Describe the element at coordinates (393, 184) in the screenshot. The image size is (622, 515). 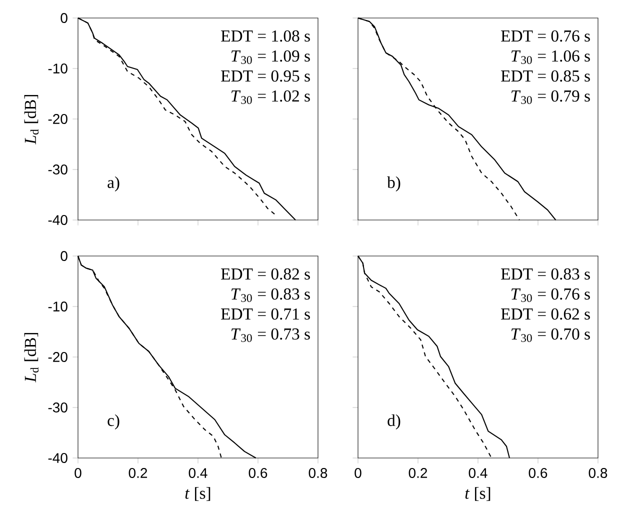
I see `annotation: b)` at that location.